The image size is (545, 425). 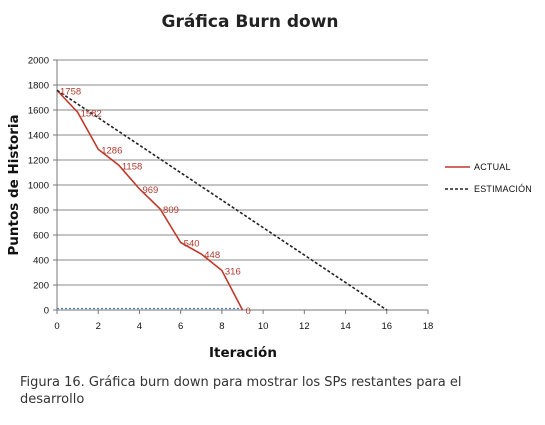 I want to click on chart-title: Gráfica Burn down, so click(x=250, y=22).